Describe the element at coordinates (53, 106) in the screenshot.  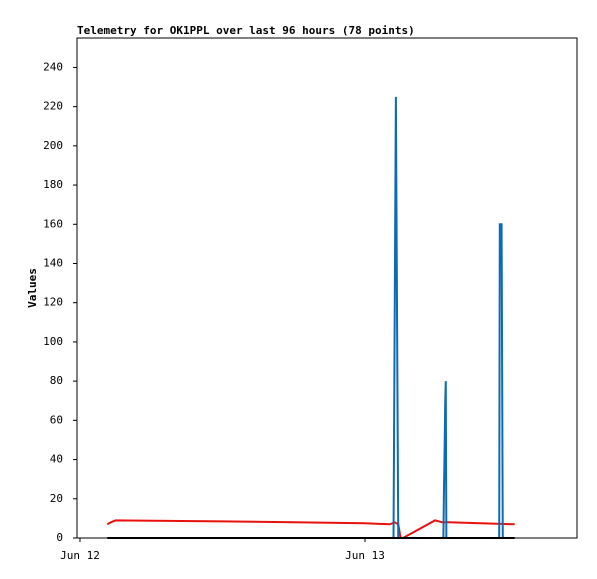
I see `y-tick-label: 220` at that location.